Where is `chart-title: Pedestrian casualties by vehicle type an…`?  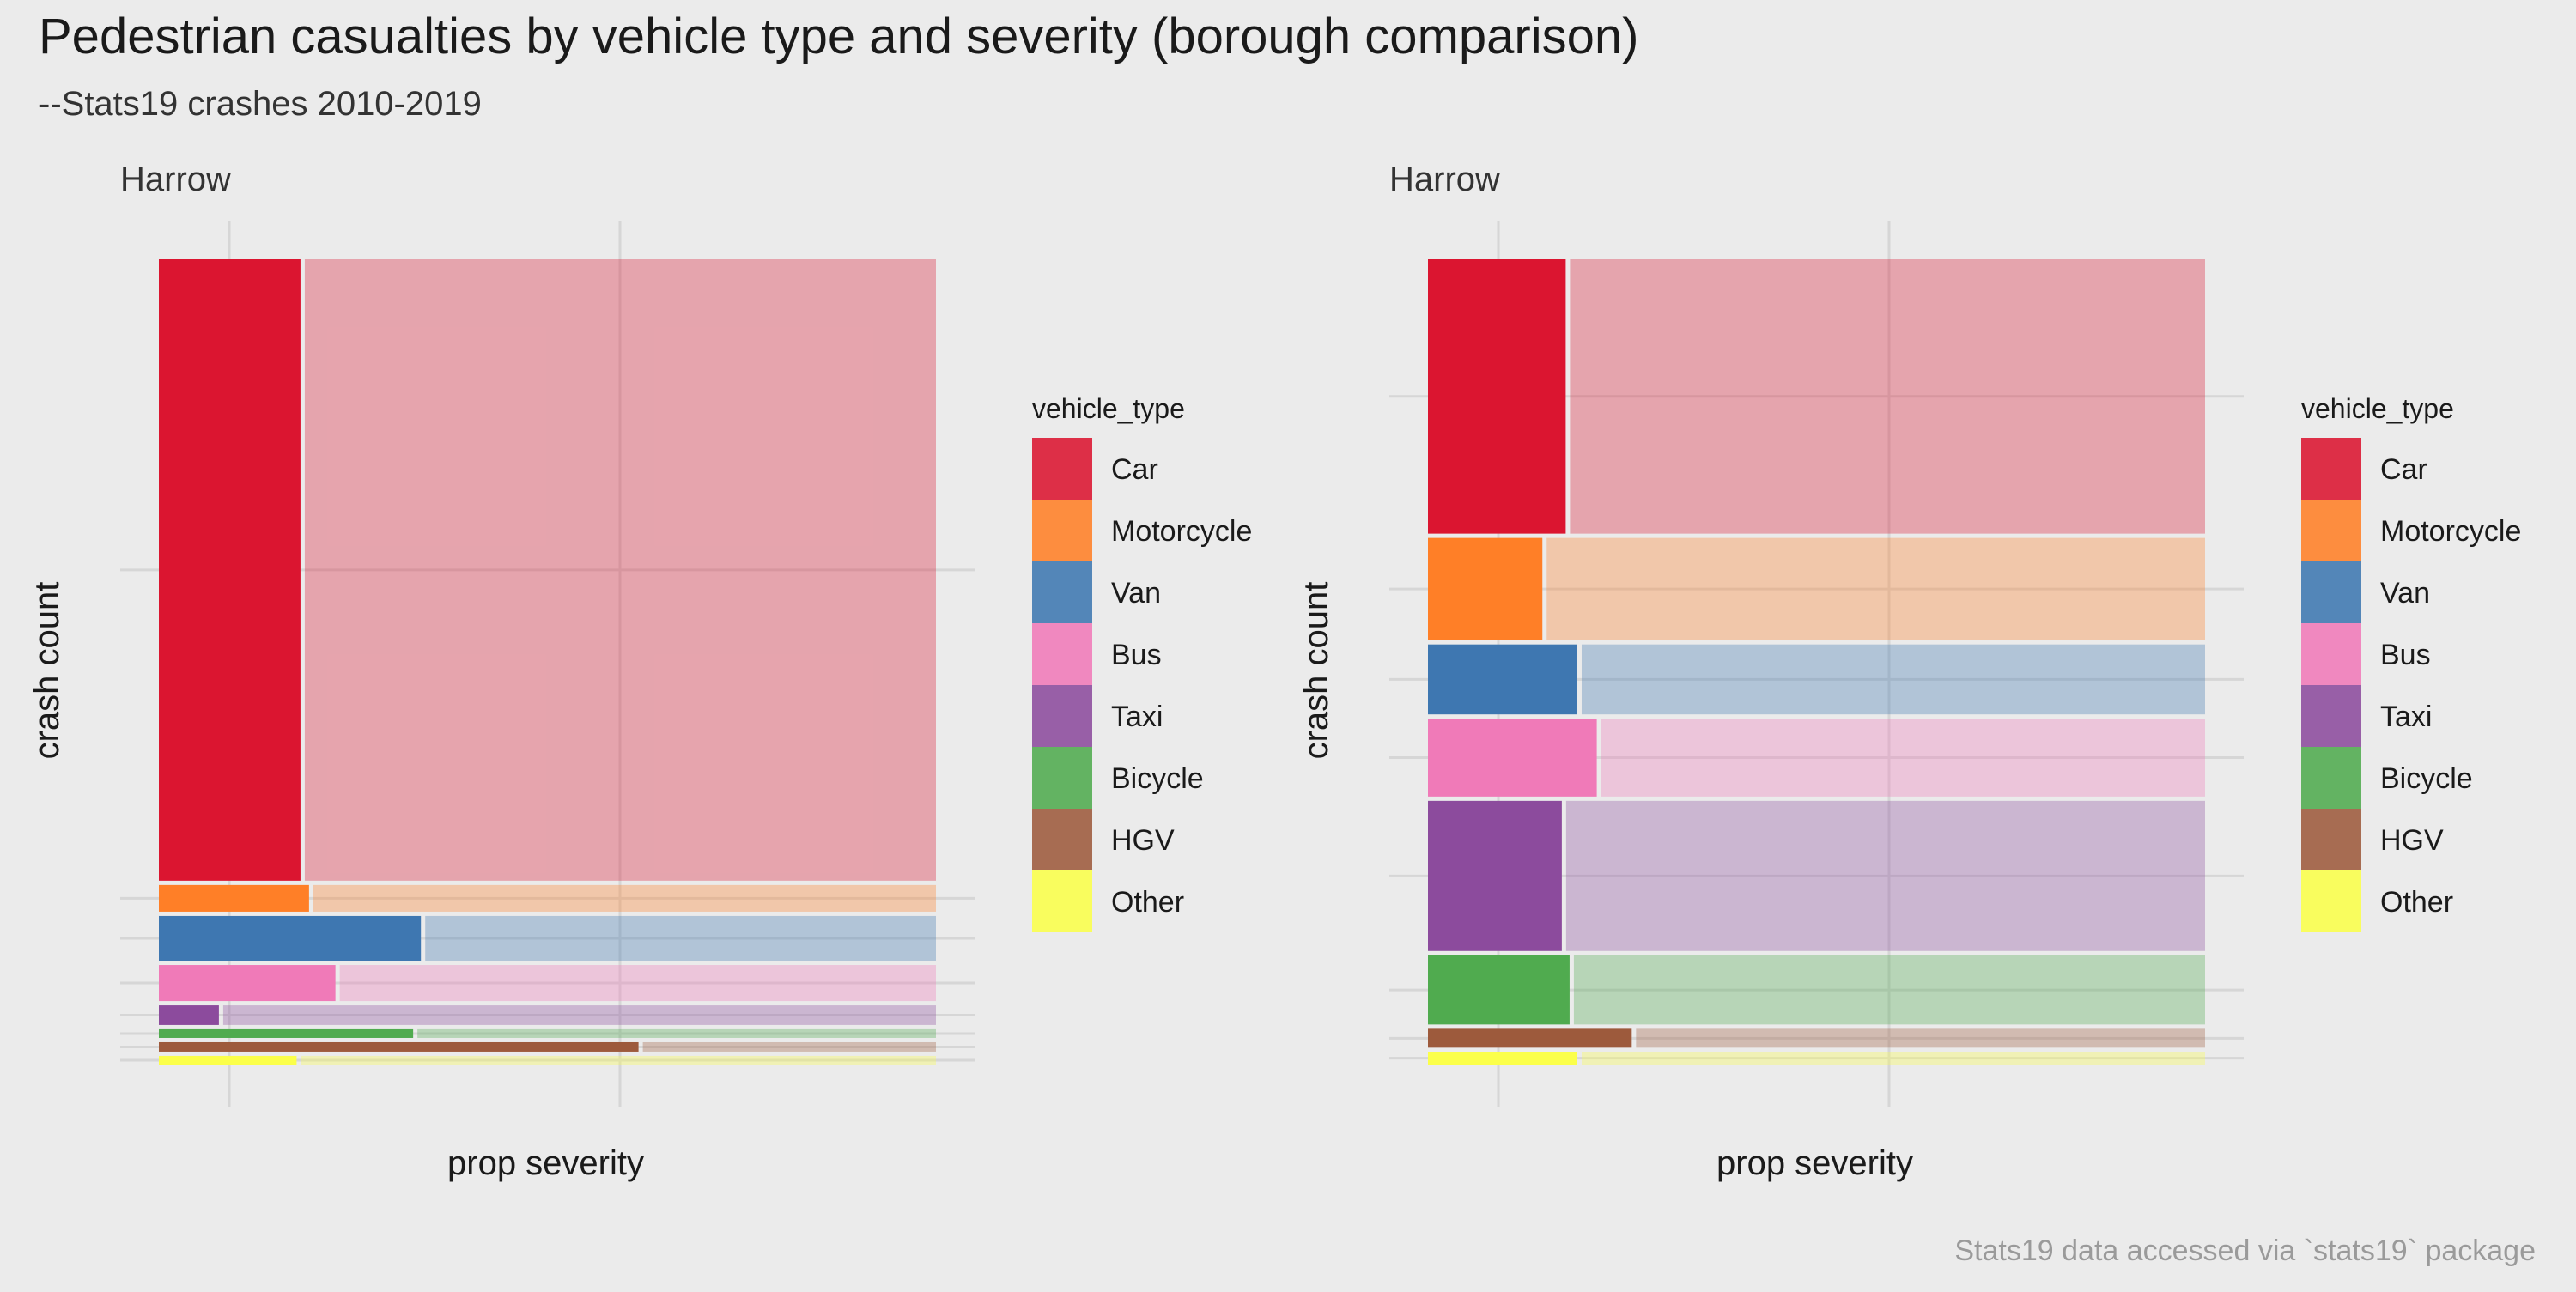
chart-title: Pedestrian casualties by vehicle type an… is located at coordinates (839, 36).